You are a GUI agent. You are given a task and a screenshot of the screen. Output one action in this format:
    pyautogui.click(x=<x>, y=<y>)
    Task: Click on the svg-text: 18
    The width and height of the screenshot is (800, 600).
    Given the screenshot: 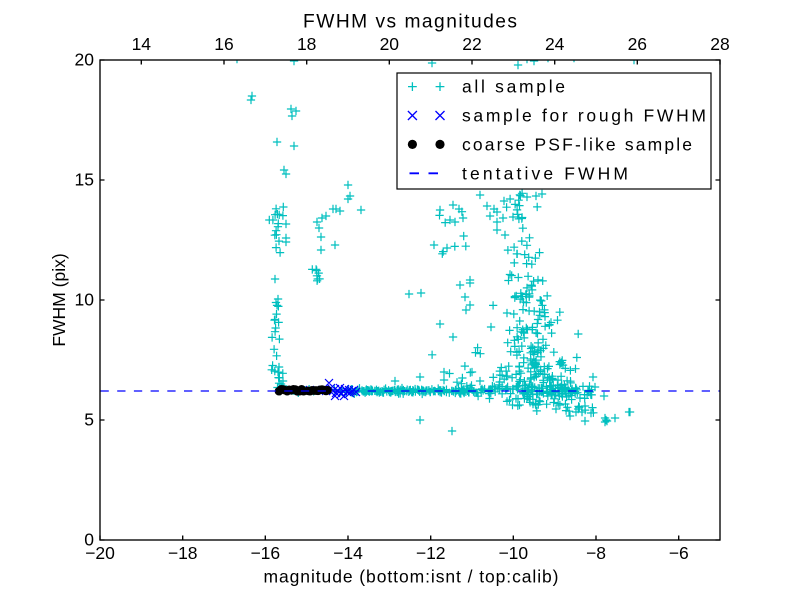 What is the action you would take?
    pyautogui.click(x=306, y=44)
    